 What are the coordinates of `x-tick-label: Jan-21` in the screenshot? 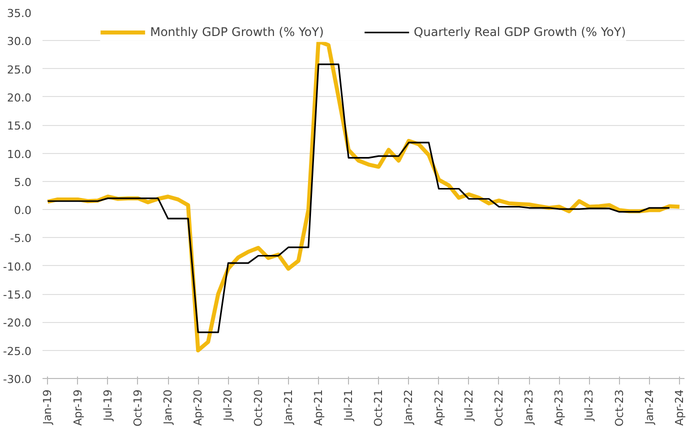 It's located at (288, 407).